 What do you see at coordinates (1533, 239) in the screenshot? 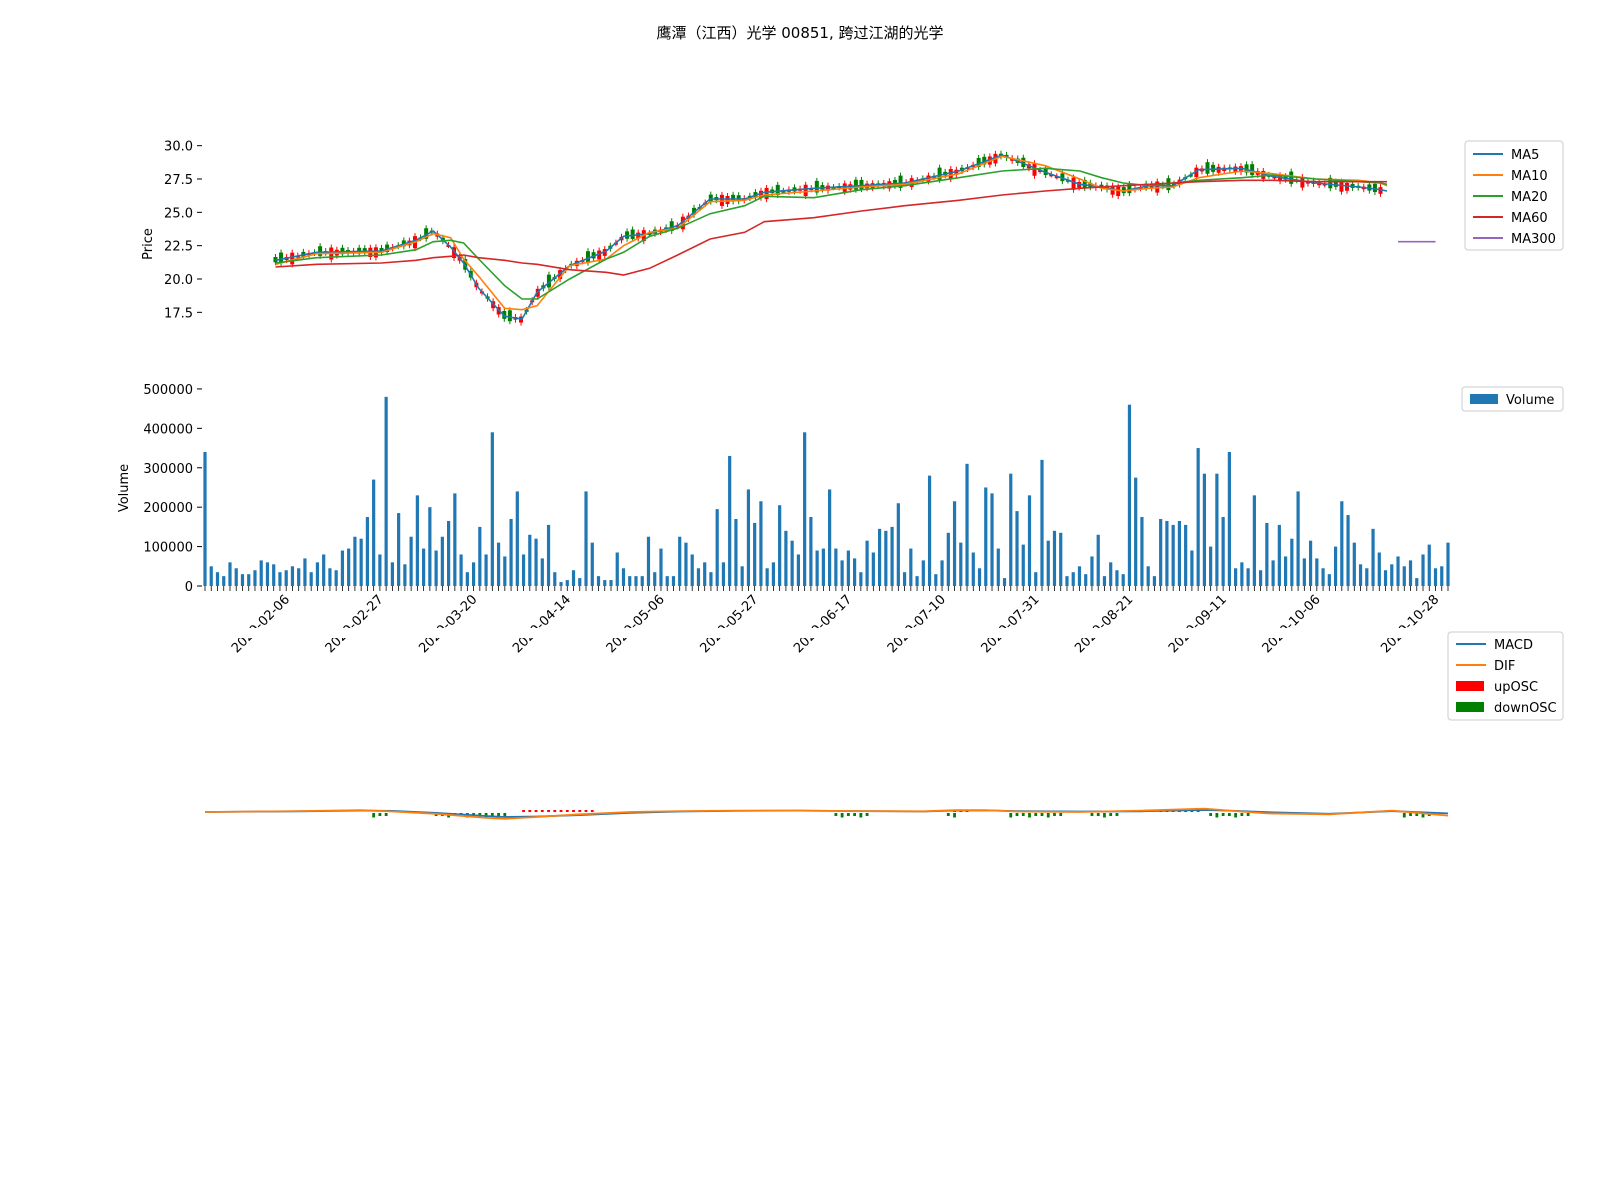
I see `legend-entry-ma300: MA300` at bounding box center [1533, 239].